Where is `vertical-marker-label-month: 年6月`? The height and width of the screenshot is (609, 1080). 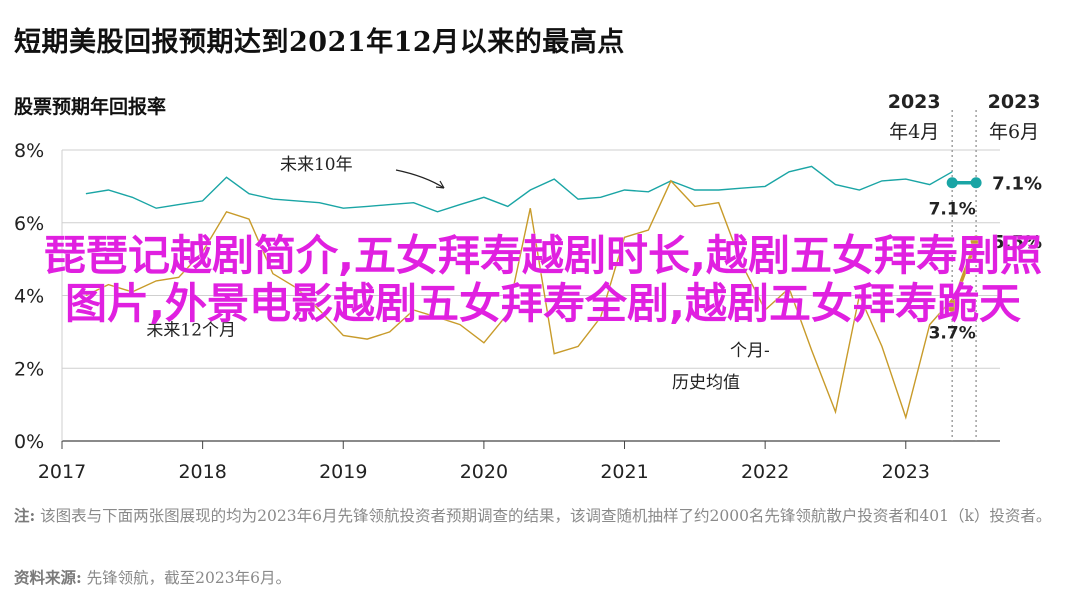
vertical-marker-label-month: 年6月 is located at coordinates (1014, 132).